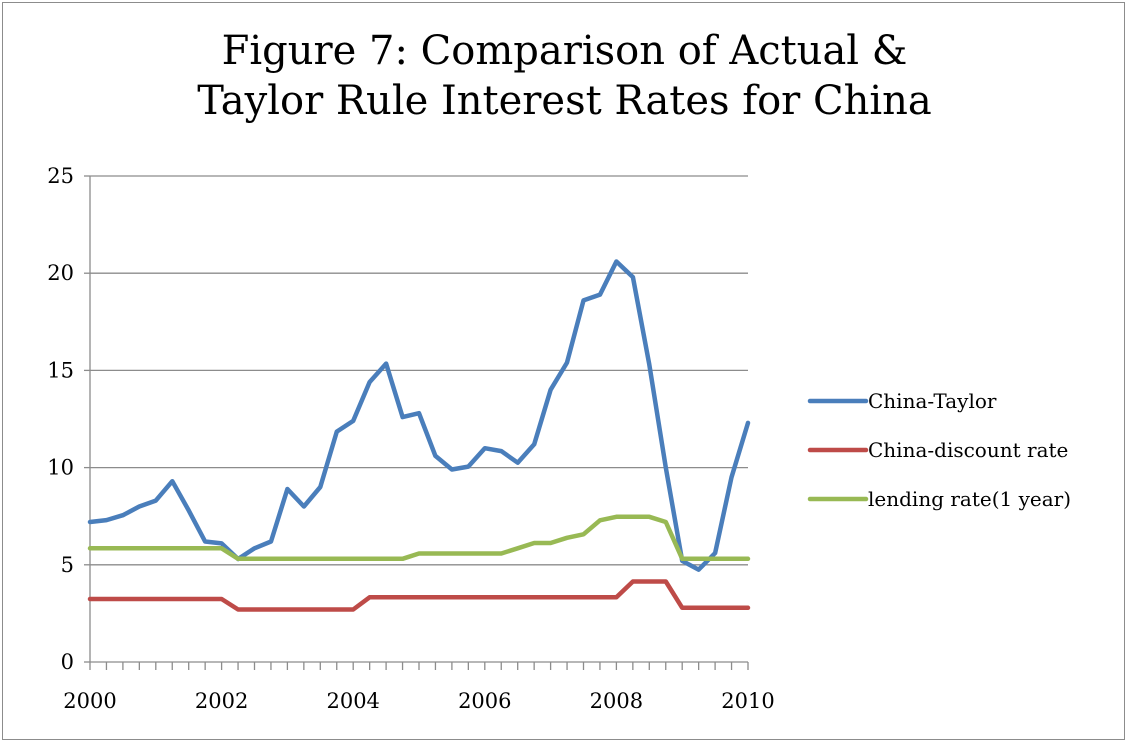 This screenshot has width=1129, height=744. I want to click on chart-title-line-1: Figure 7: Comparison of Actual &, so click(564, 51).